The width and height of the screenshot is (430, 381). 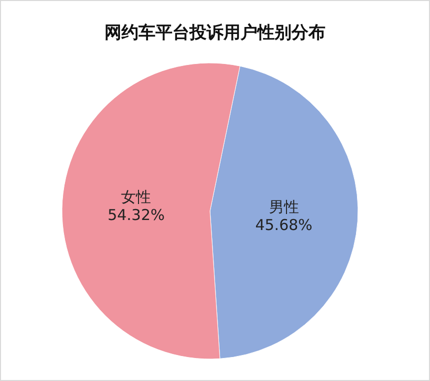 I want to click on chart-title: 网约车平台投诉用户性别分布, so click(x=215, y=33).